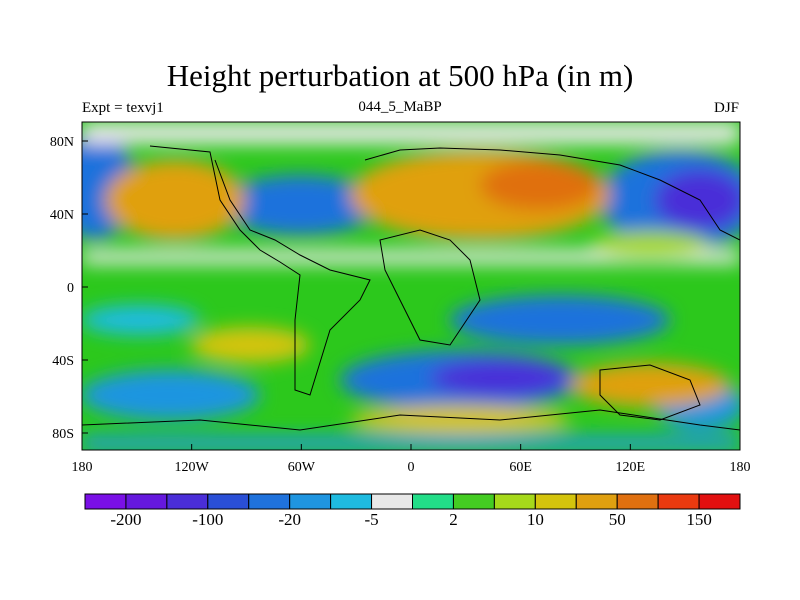 The image size is (800, 600). What do you see at coordinates (63, 361) in the screenshot?
I see `y-tick-label: 40S` at bounding box center [63, 361].